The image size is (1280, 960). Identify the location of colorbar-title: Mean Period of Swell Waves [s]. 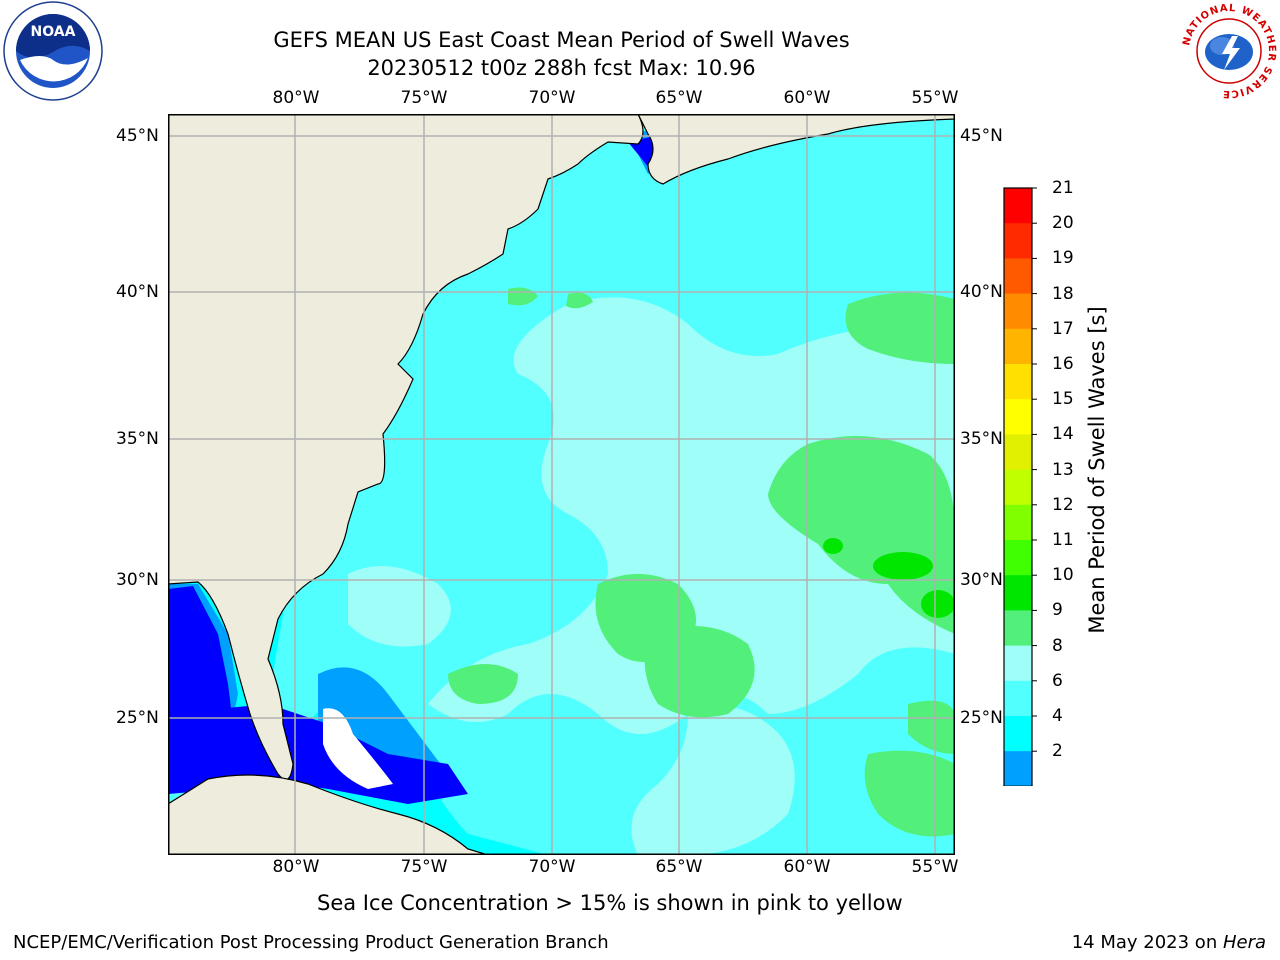
(1097, 470).